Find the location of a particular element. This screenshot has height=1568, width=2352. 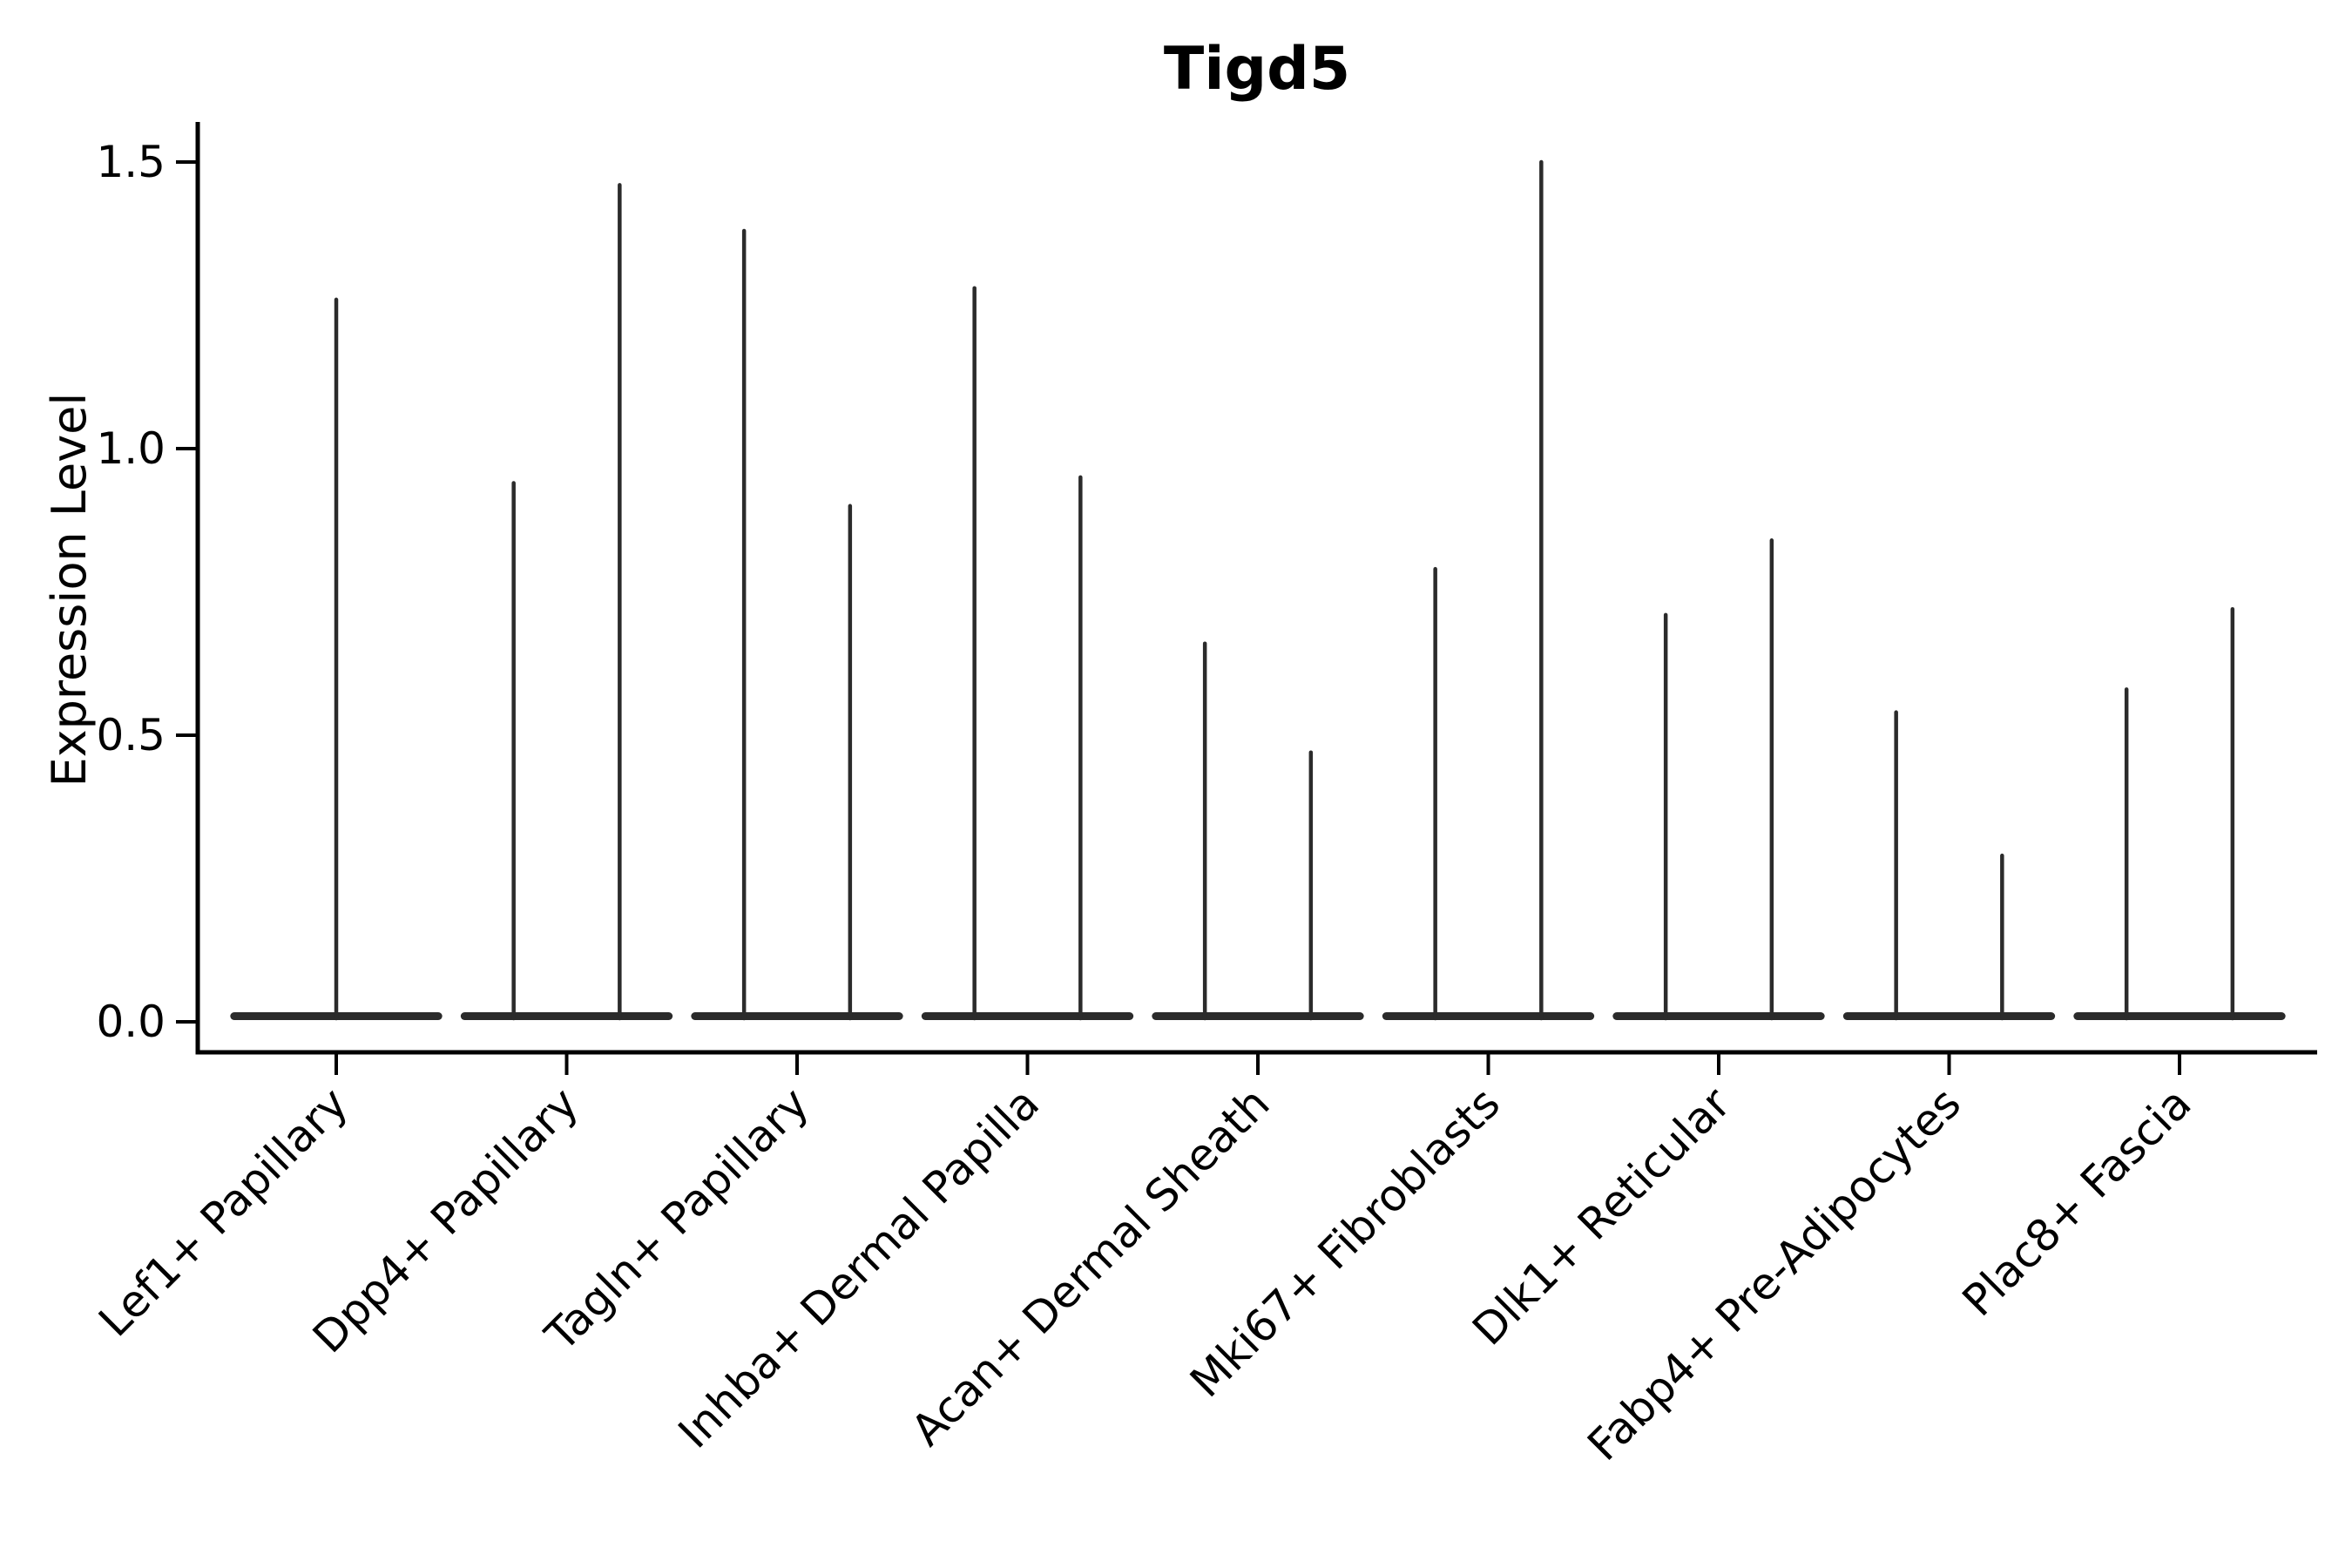

y-tick-label: 0.5 is located at coordinates (131, 735).